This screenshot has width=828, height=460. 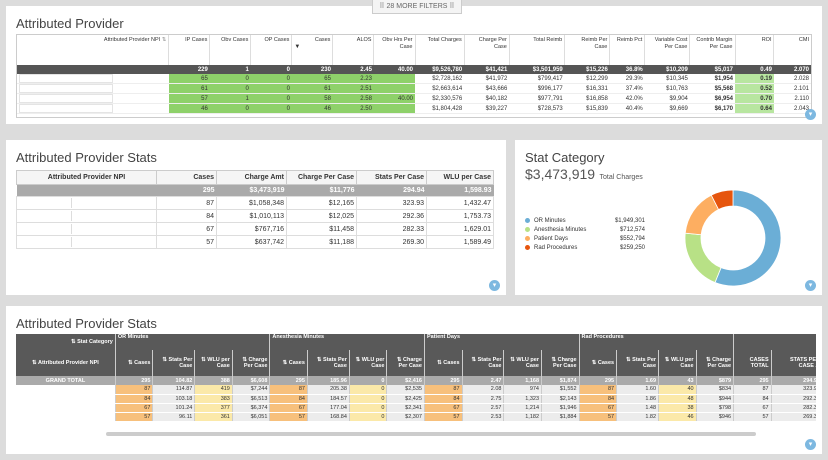 I want to click on pivot-cell: 1.86, so click(x=637, y=399).